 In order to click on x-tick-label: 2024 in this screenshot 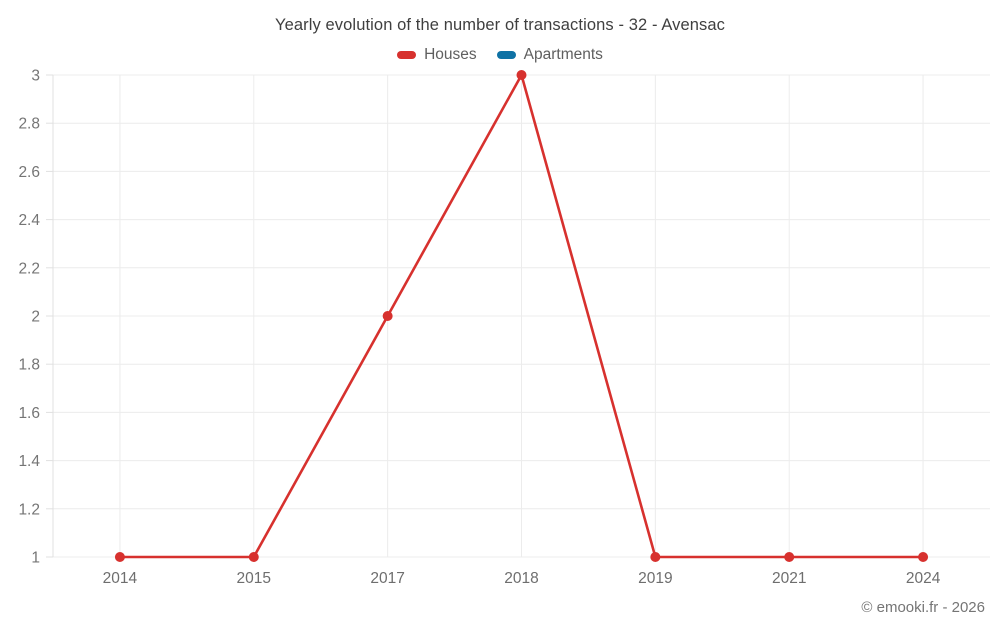, I will do `click(923, 578)`.